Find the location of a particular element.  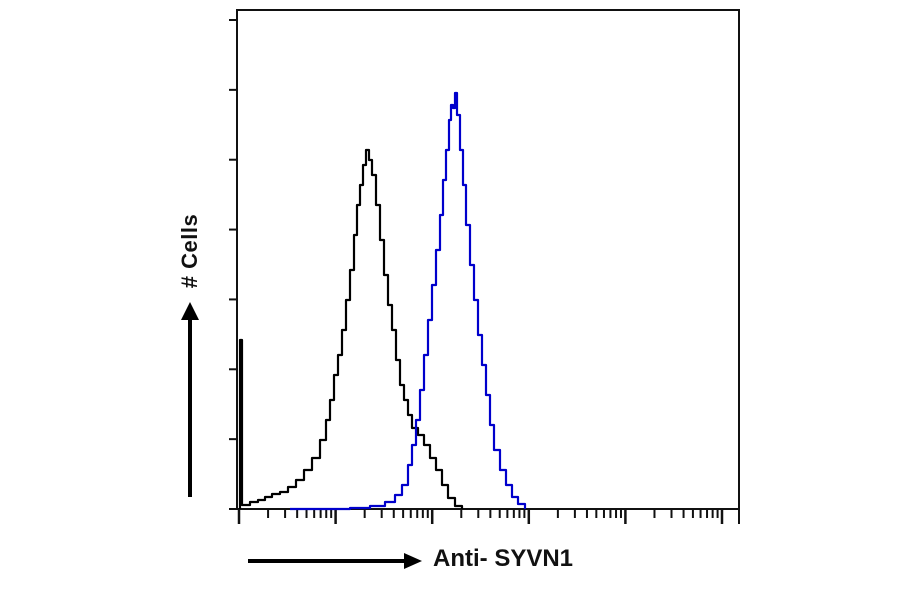

y-axis-label: # Cells is located at coordinates (190, 251).